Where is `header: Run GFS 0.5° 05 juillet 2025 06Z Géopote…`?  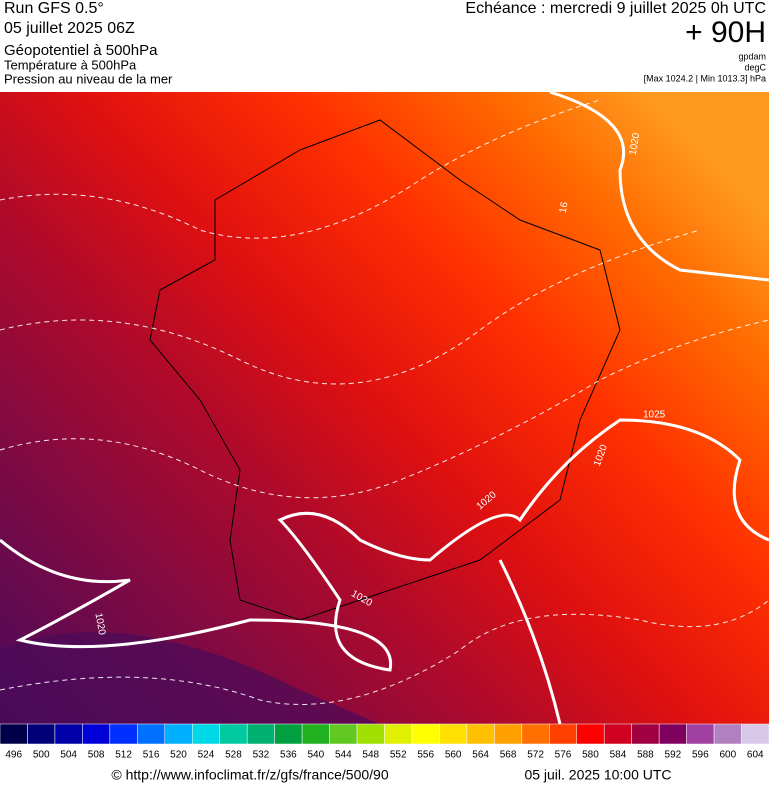
header: Run GFS 0.5° 05 juillet 2025 06Z Géopote… is located at coordinates (385, 43).